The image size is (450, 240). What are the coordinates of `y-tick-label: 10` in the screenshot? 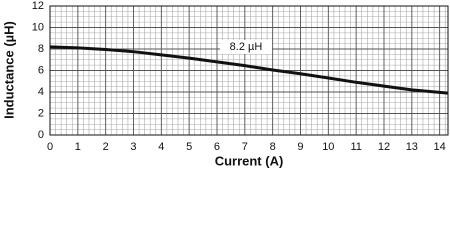 It's located at (38, 27).